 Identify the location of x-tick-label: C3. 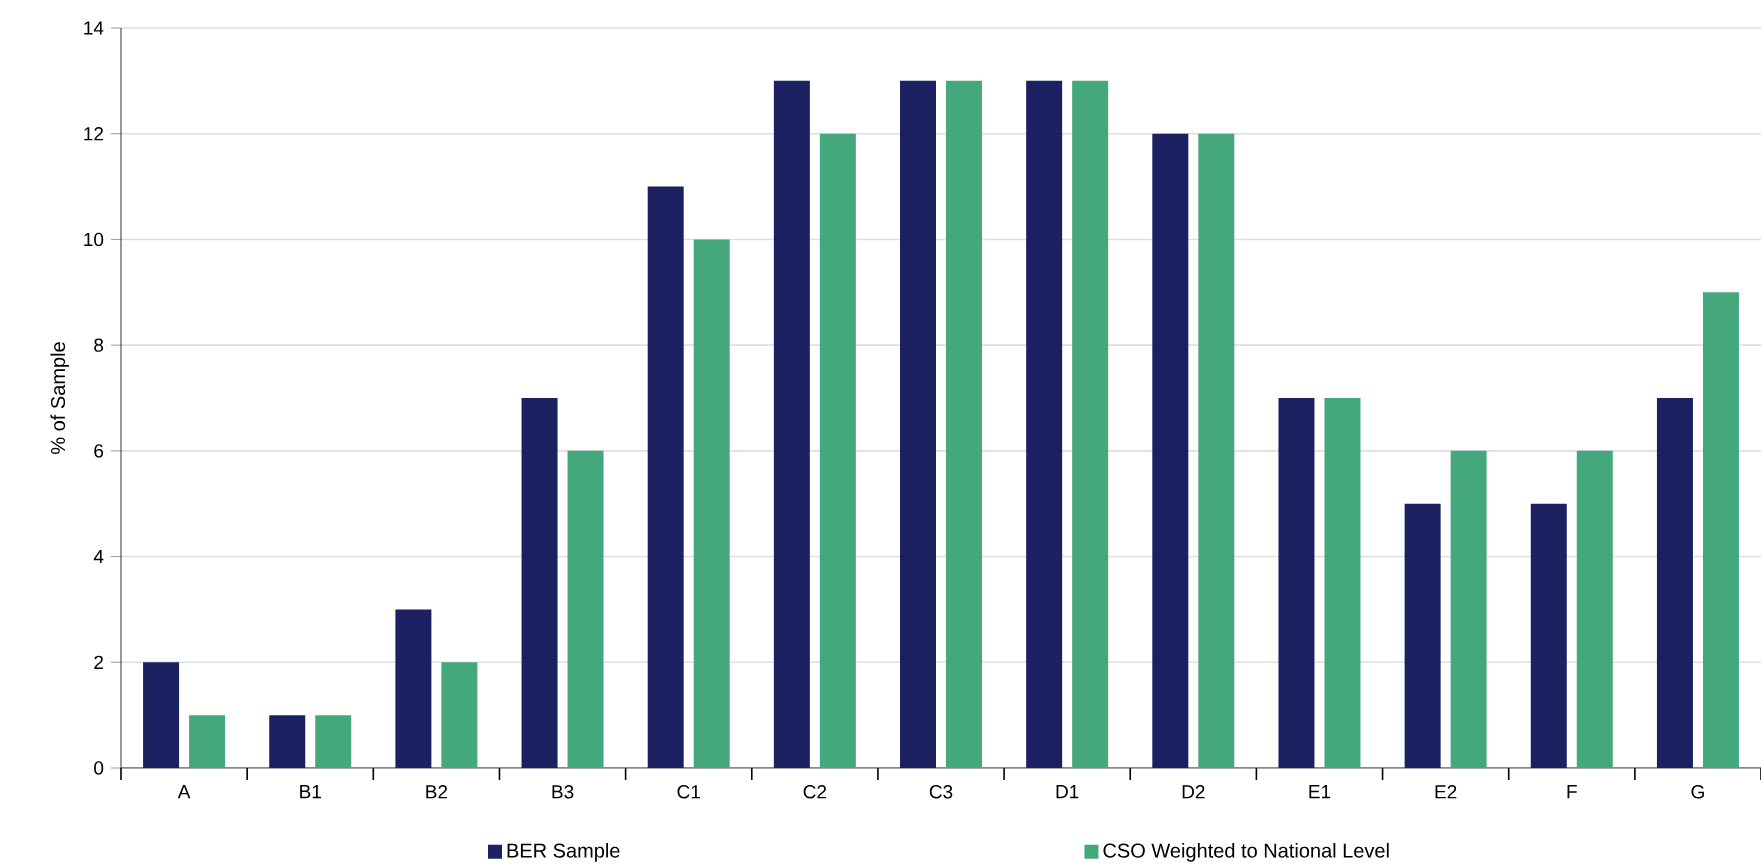
(941, 792).